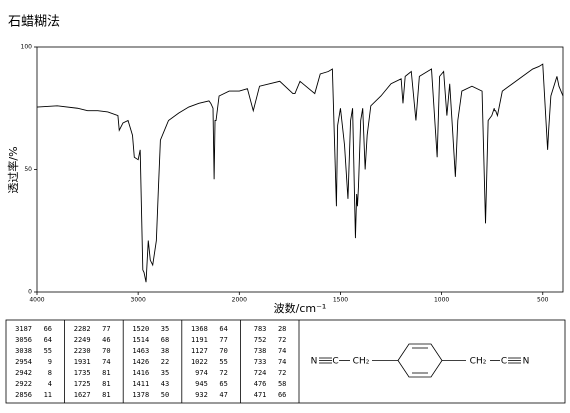 The width and height of the screenshot is (570, 413). I want to click on transmittance-cell: 8, so click(50, 373).